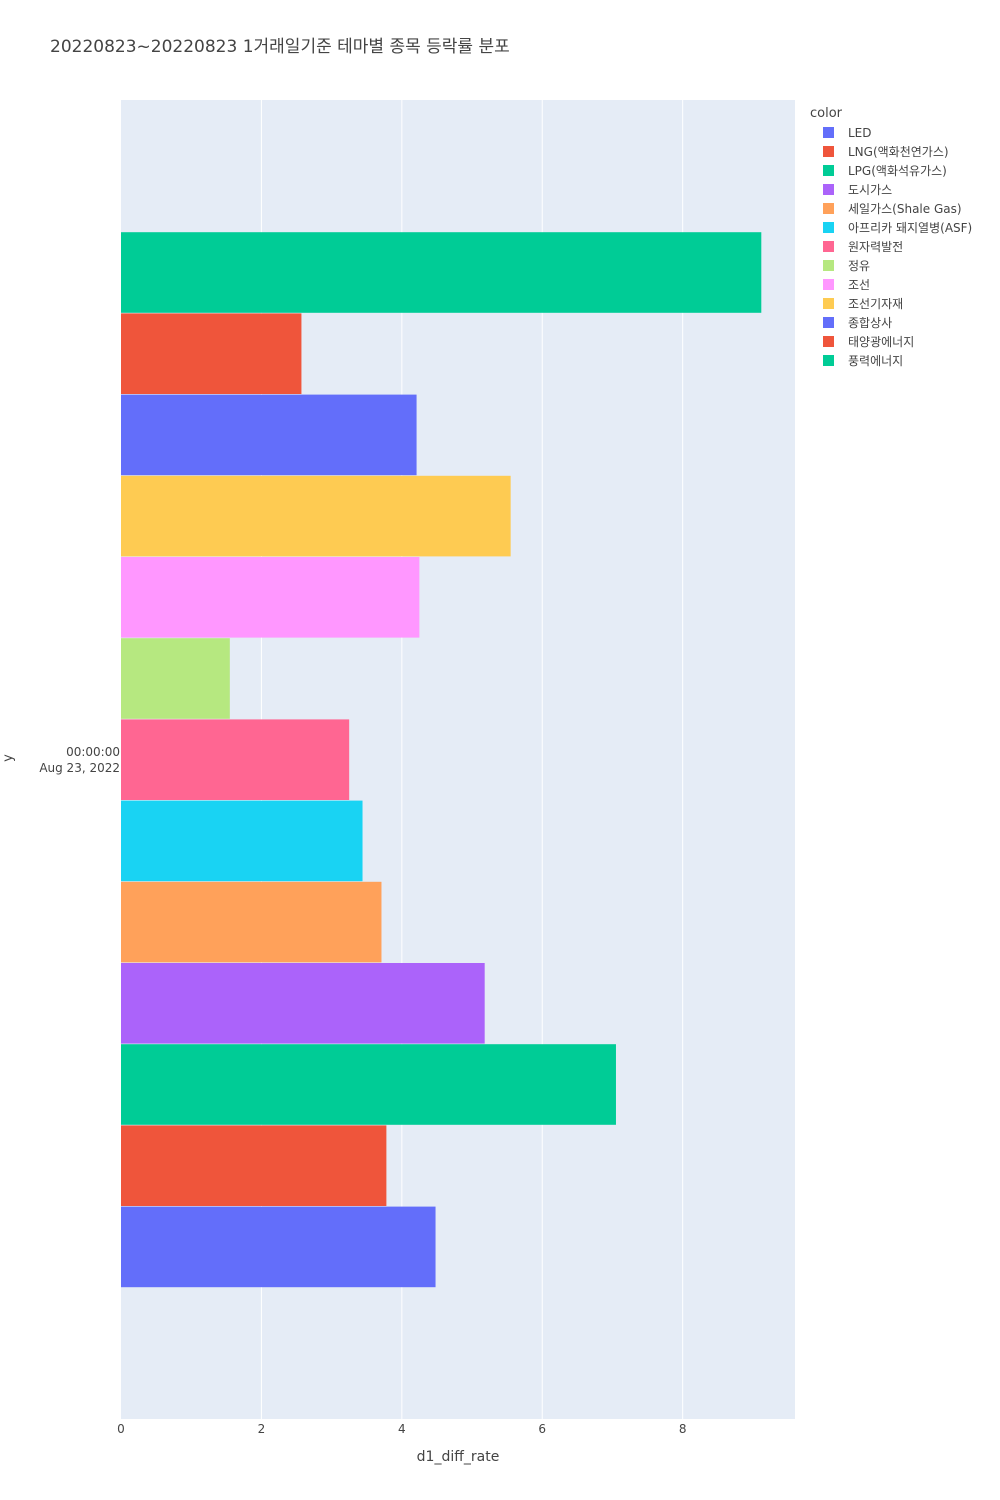 The height and width of the screenshot is (1500, 1000). Describe the element at coordinates (262, 1429) in the screenshot. I see `x-tick-label: 2` at that location.